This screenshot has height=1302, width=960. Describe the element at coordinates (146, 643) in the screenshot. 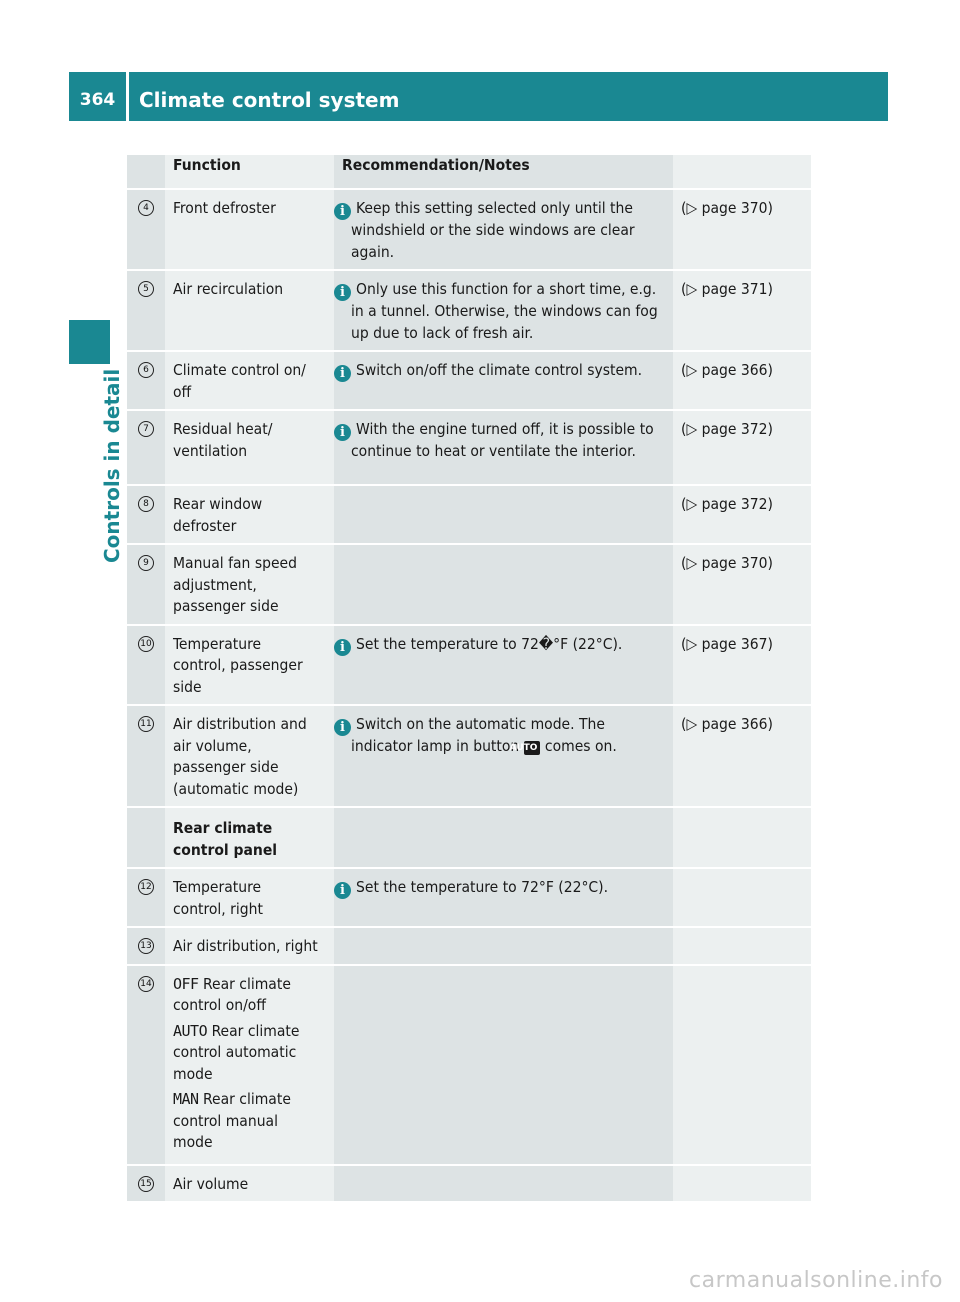

I see `callout-number-icon: 10` at that location.